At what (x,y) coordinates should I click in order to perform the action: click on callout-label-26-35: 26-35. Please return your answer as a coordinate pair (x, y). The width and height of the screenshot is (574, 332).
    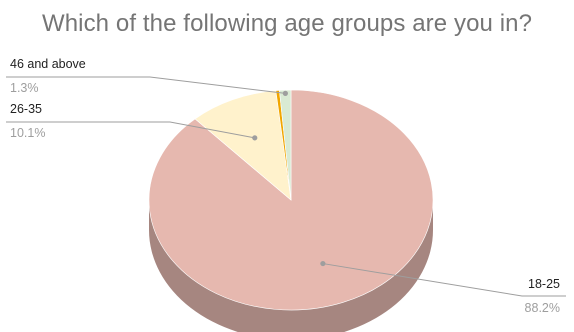
    Looking at the image, I should click on (26, 109).